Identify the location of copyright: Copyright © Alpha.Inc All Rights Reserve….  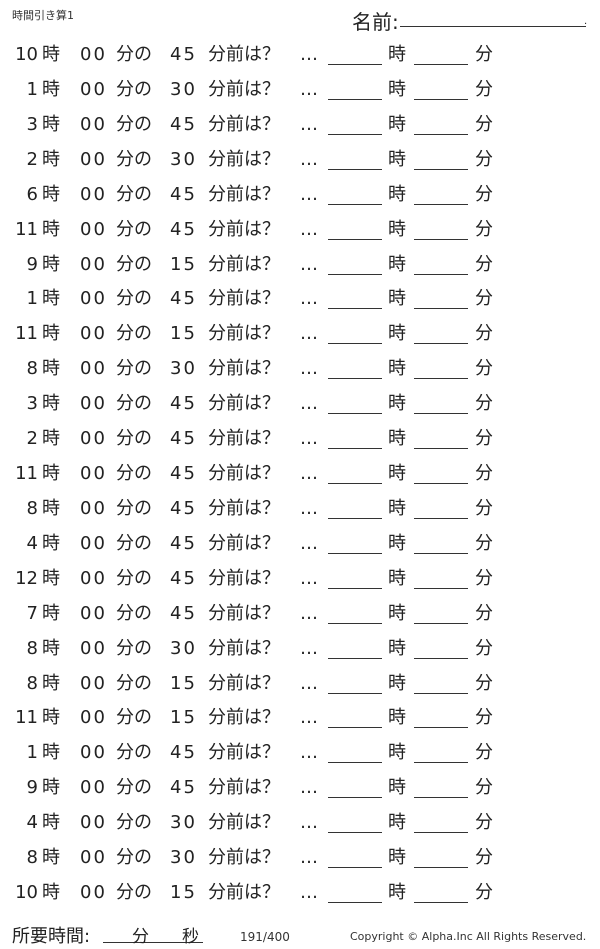
(468, 936).